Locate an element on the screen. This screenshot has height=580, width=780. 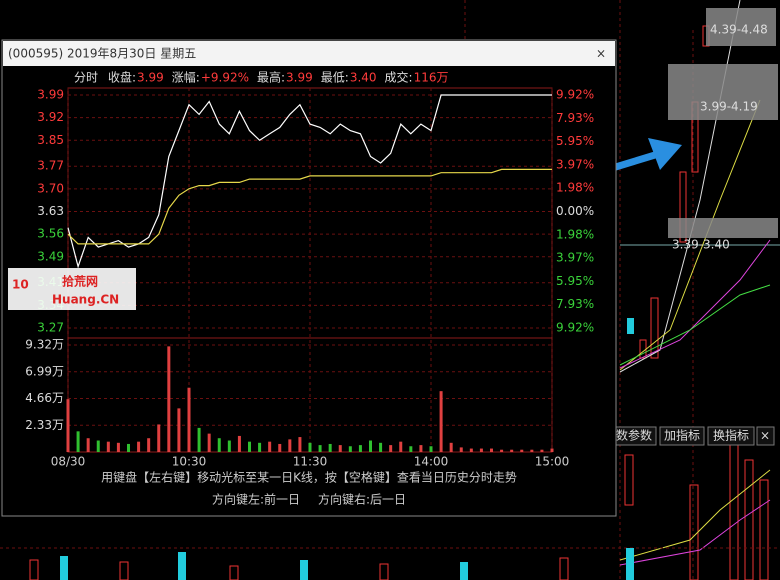
y2-tick-label: 7.93% is located at coordinates (575, 118).